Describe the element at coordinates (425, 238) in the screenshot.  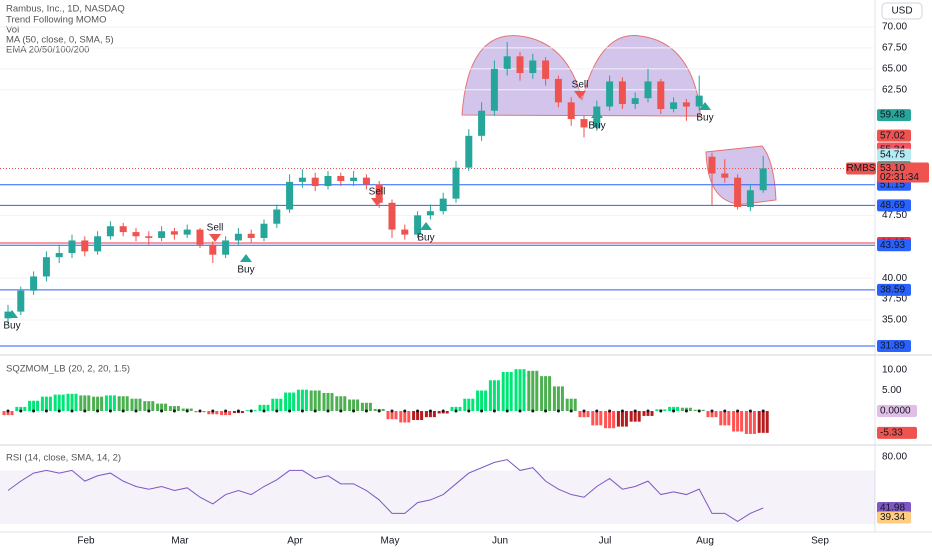
I see `signal-label: Buy` at that location.